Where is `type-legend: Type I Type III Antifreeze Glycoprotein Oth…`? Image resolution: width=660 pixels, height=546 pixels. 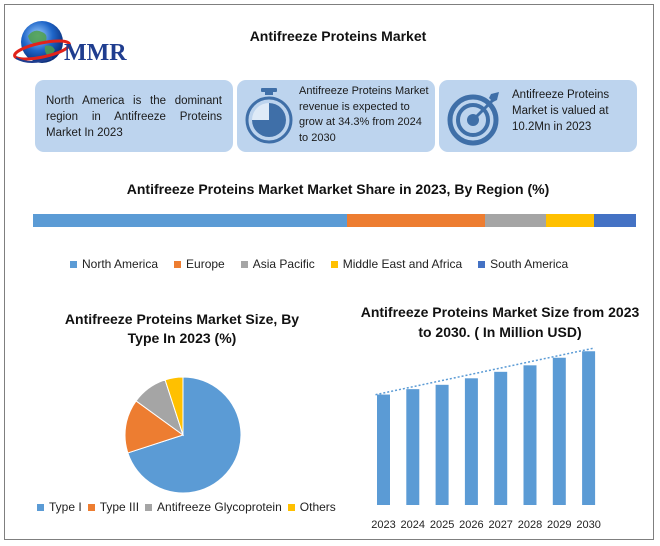 type-legend: Type I Type III Antifreeze Glycoprotein Oth… is located at coordinates (186, 507).